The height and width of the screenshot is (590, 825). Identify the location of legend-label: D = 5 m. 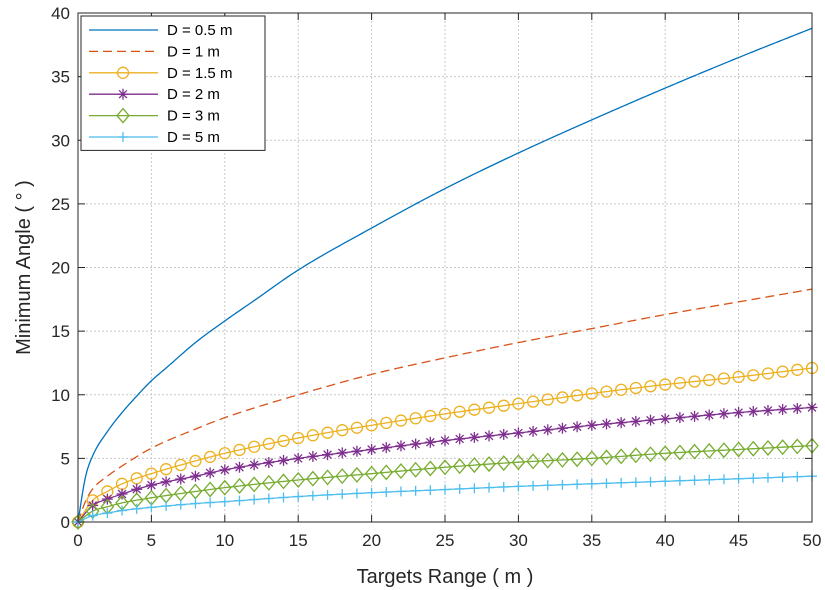
(193, 137).